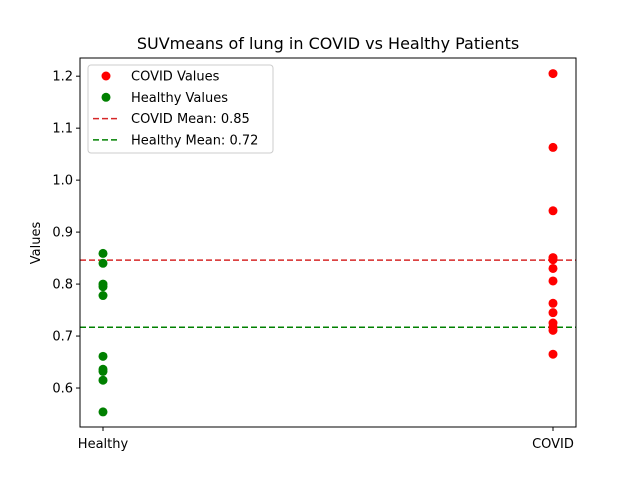 The image size is (640, 480). Describe the element at coordinates (62, 77) in the screenshot. I see `y-tick-label-6: 1.2` at that location.